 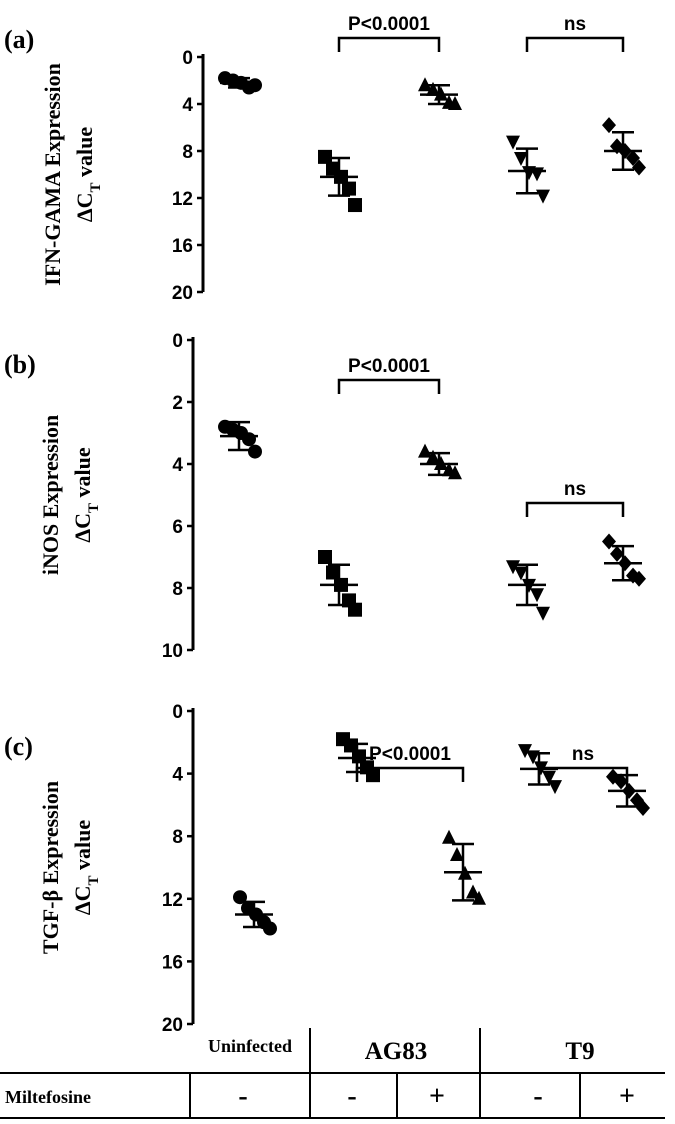 I want to click on conditions-table: Uninfected AG83 T9 Miltefosine - - + - +, so click(x=332, y=1073).